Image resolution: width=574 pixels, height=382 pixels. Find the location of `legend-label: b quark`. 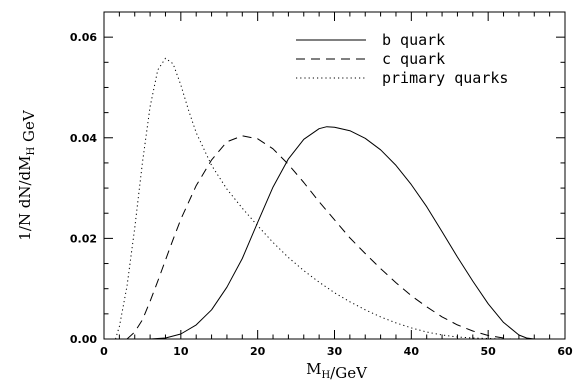

legend-label: b quark is located at coordinates (413, 40).